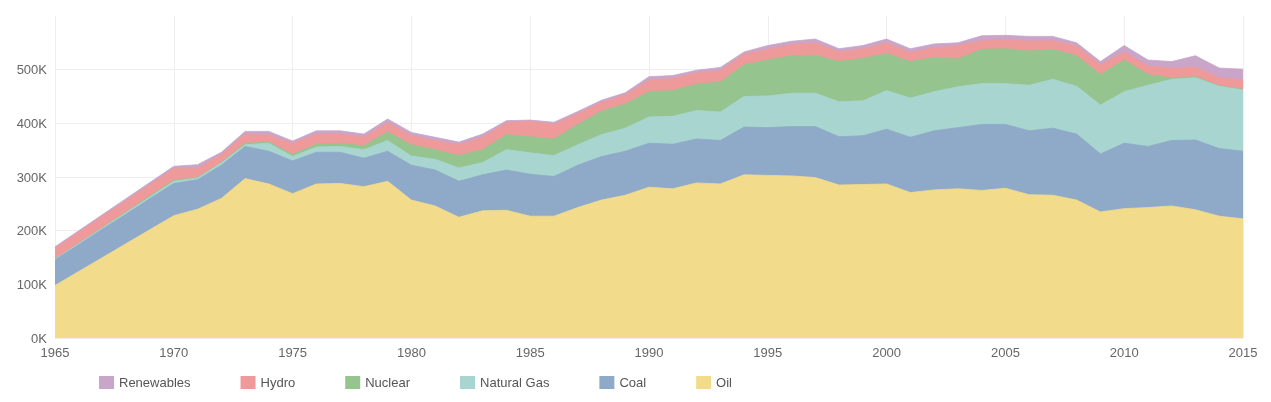 Image resolution: width=1271 pixels, height=402 pixels. Describe the element at coordinates (633, 382) in the screenshot. I see `legend-label: Coal` at that location.